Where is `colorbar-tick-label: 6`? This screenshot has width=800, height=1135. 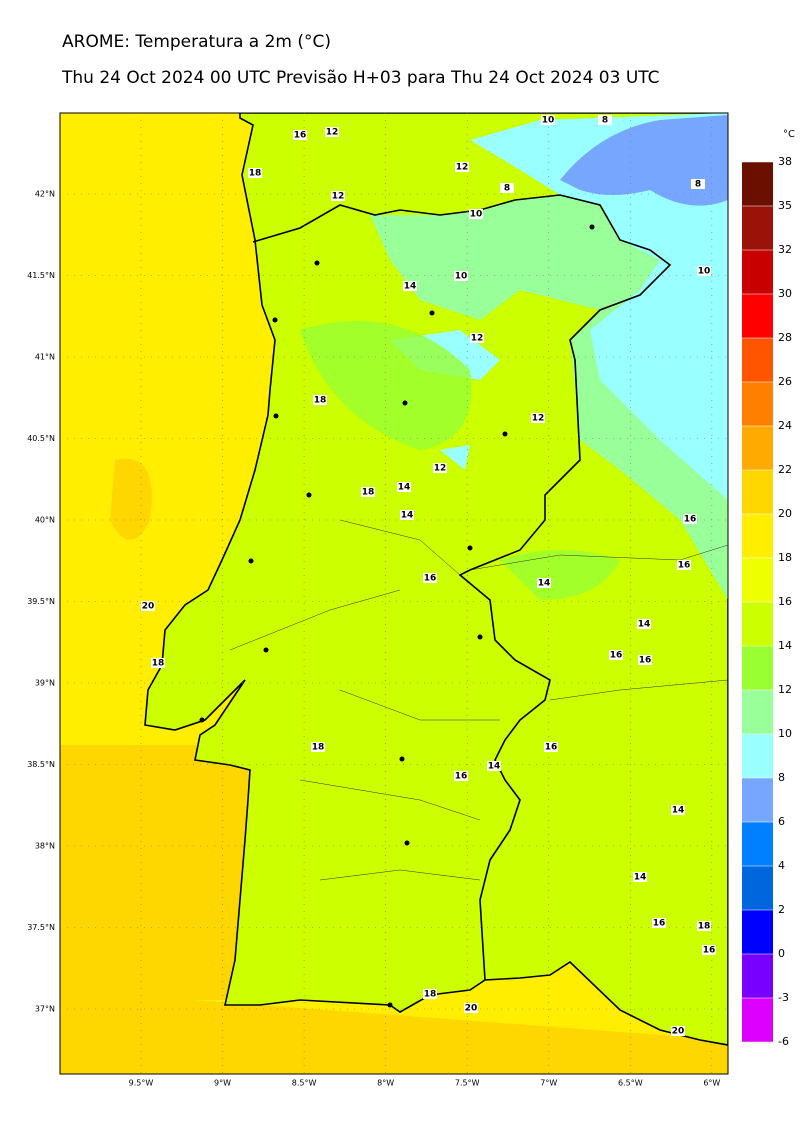 colorbar-tick-label: 6 is located at coordinates (781, 821).